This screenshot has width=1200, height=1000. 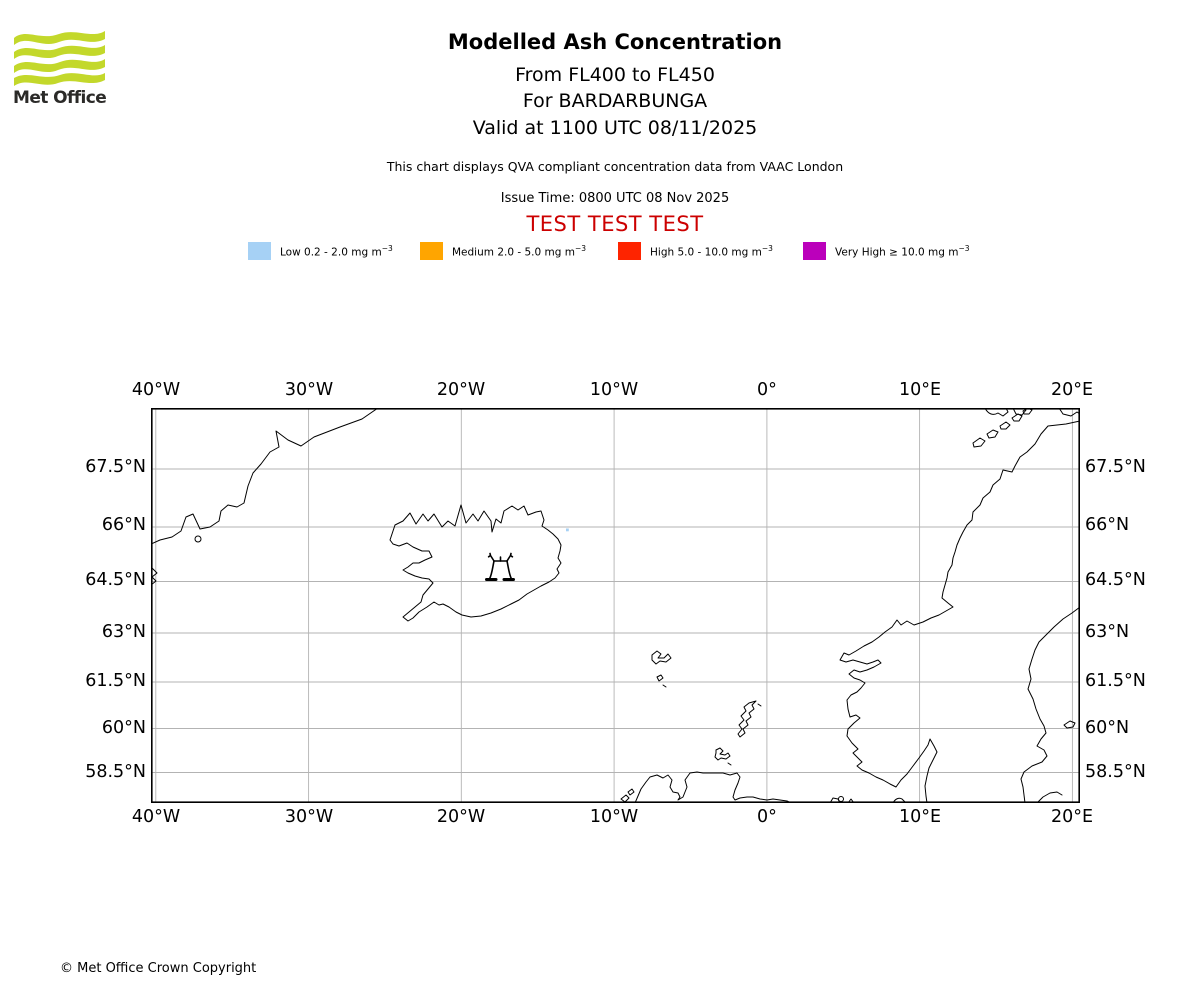 What do you see at coordinates (123, 632) in the screenshot?
I see `y-tick-left-63n: 63°N` at bounding box center [123, 632].